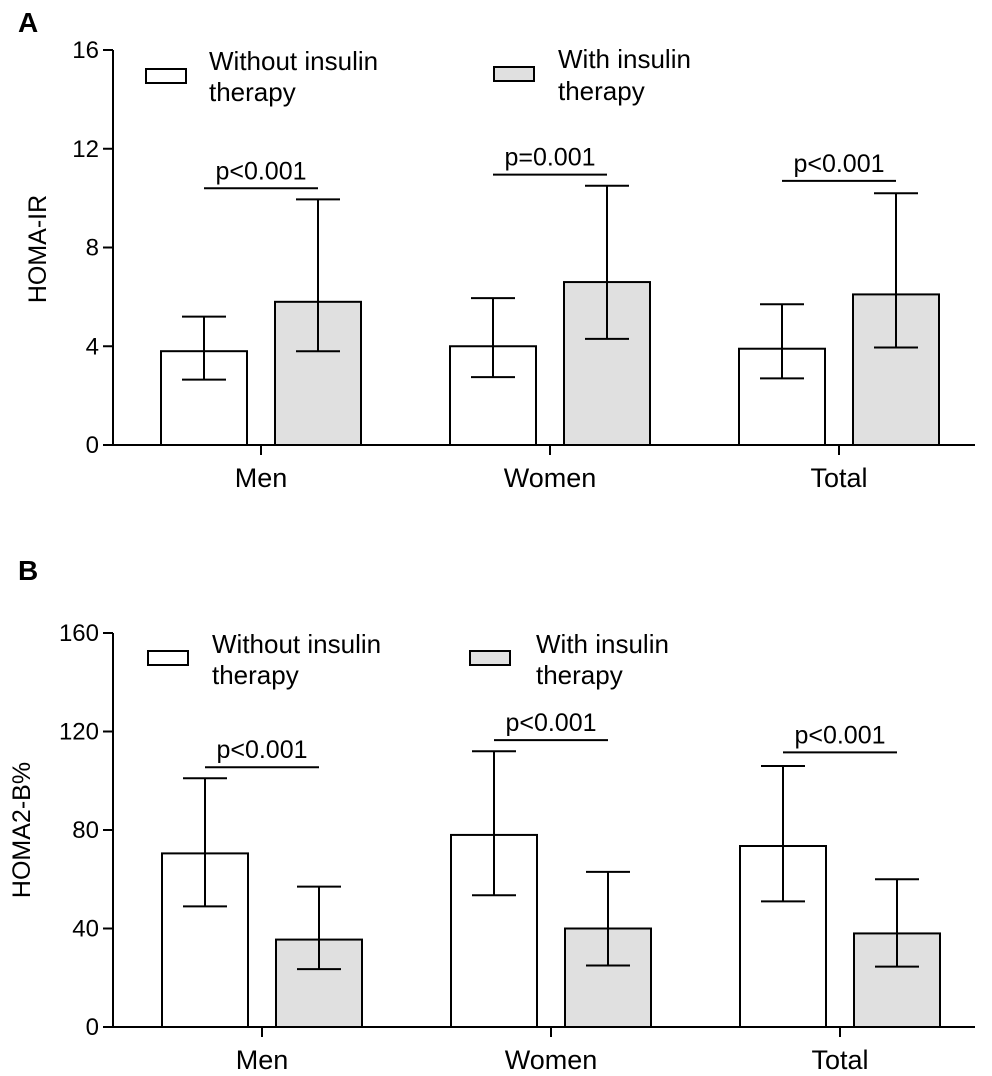 This screenshot has height=1076, width=992. What do you see at coordinates (38, 249) in the screenshot?
I see `panel-a-y-axis-title: HOMA-IR` at bounding box center [38, 249].